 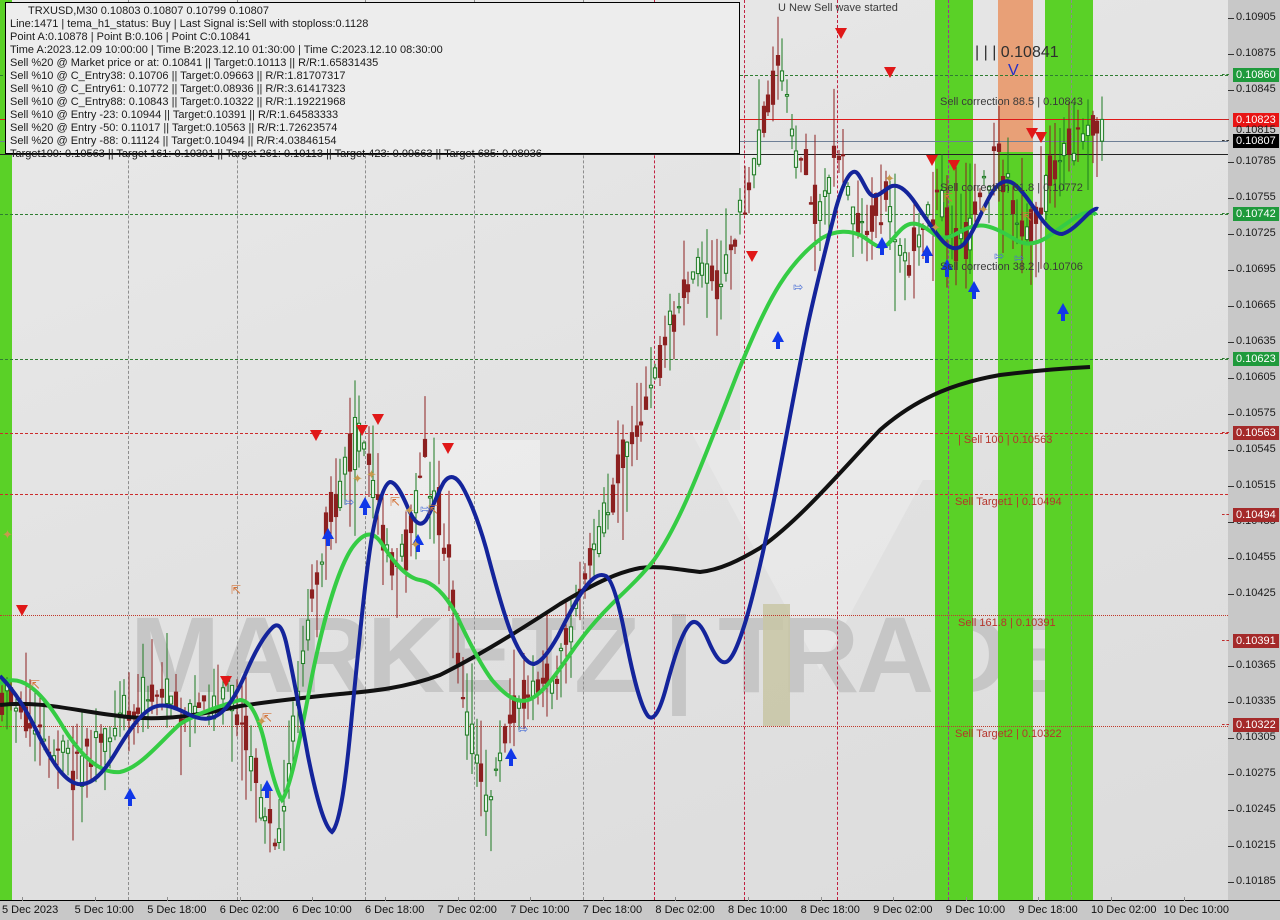 What do you see at coordinates (614, 154) in the screenshot?
I see `level-black` at bounding box center [614, 154].